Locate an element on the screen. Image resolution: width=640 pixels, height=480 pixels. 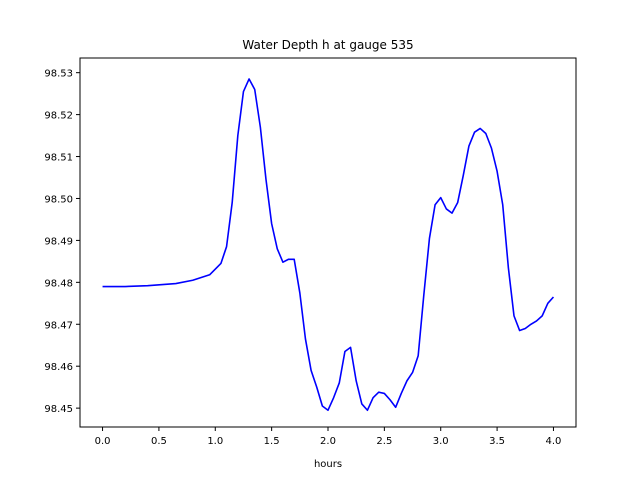
x-axis: 0.0 0.5 1.0 1.5 2.0 2.5 3.0 3.5 4.0 is located at coordinates (328, 437).